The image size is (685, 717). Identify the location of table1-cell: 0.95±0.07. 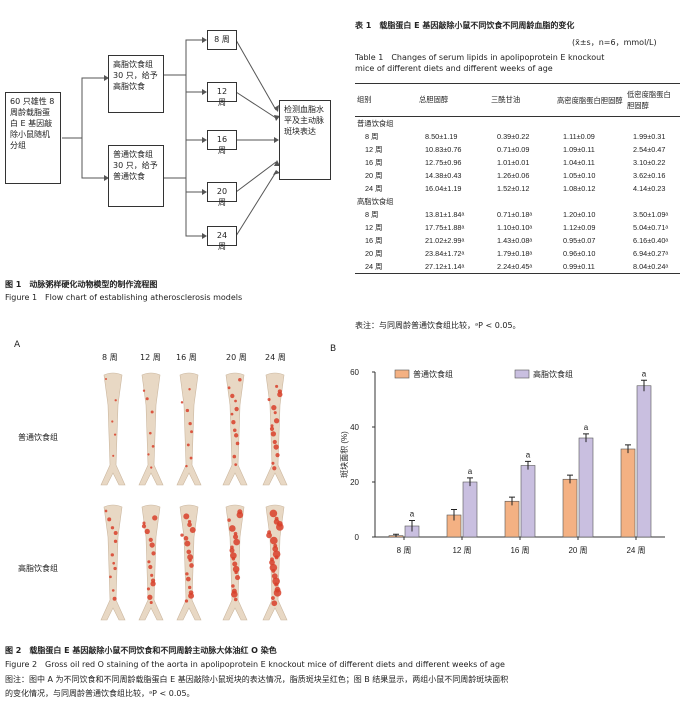
(579, 240).